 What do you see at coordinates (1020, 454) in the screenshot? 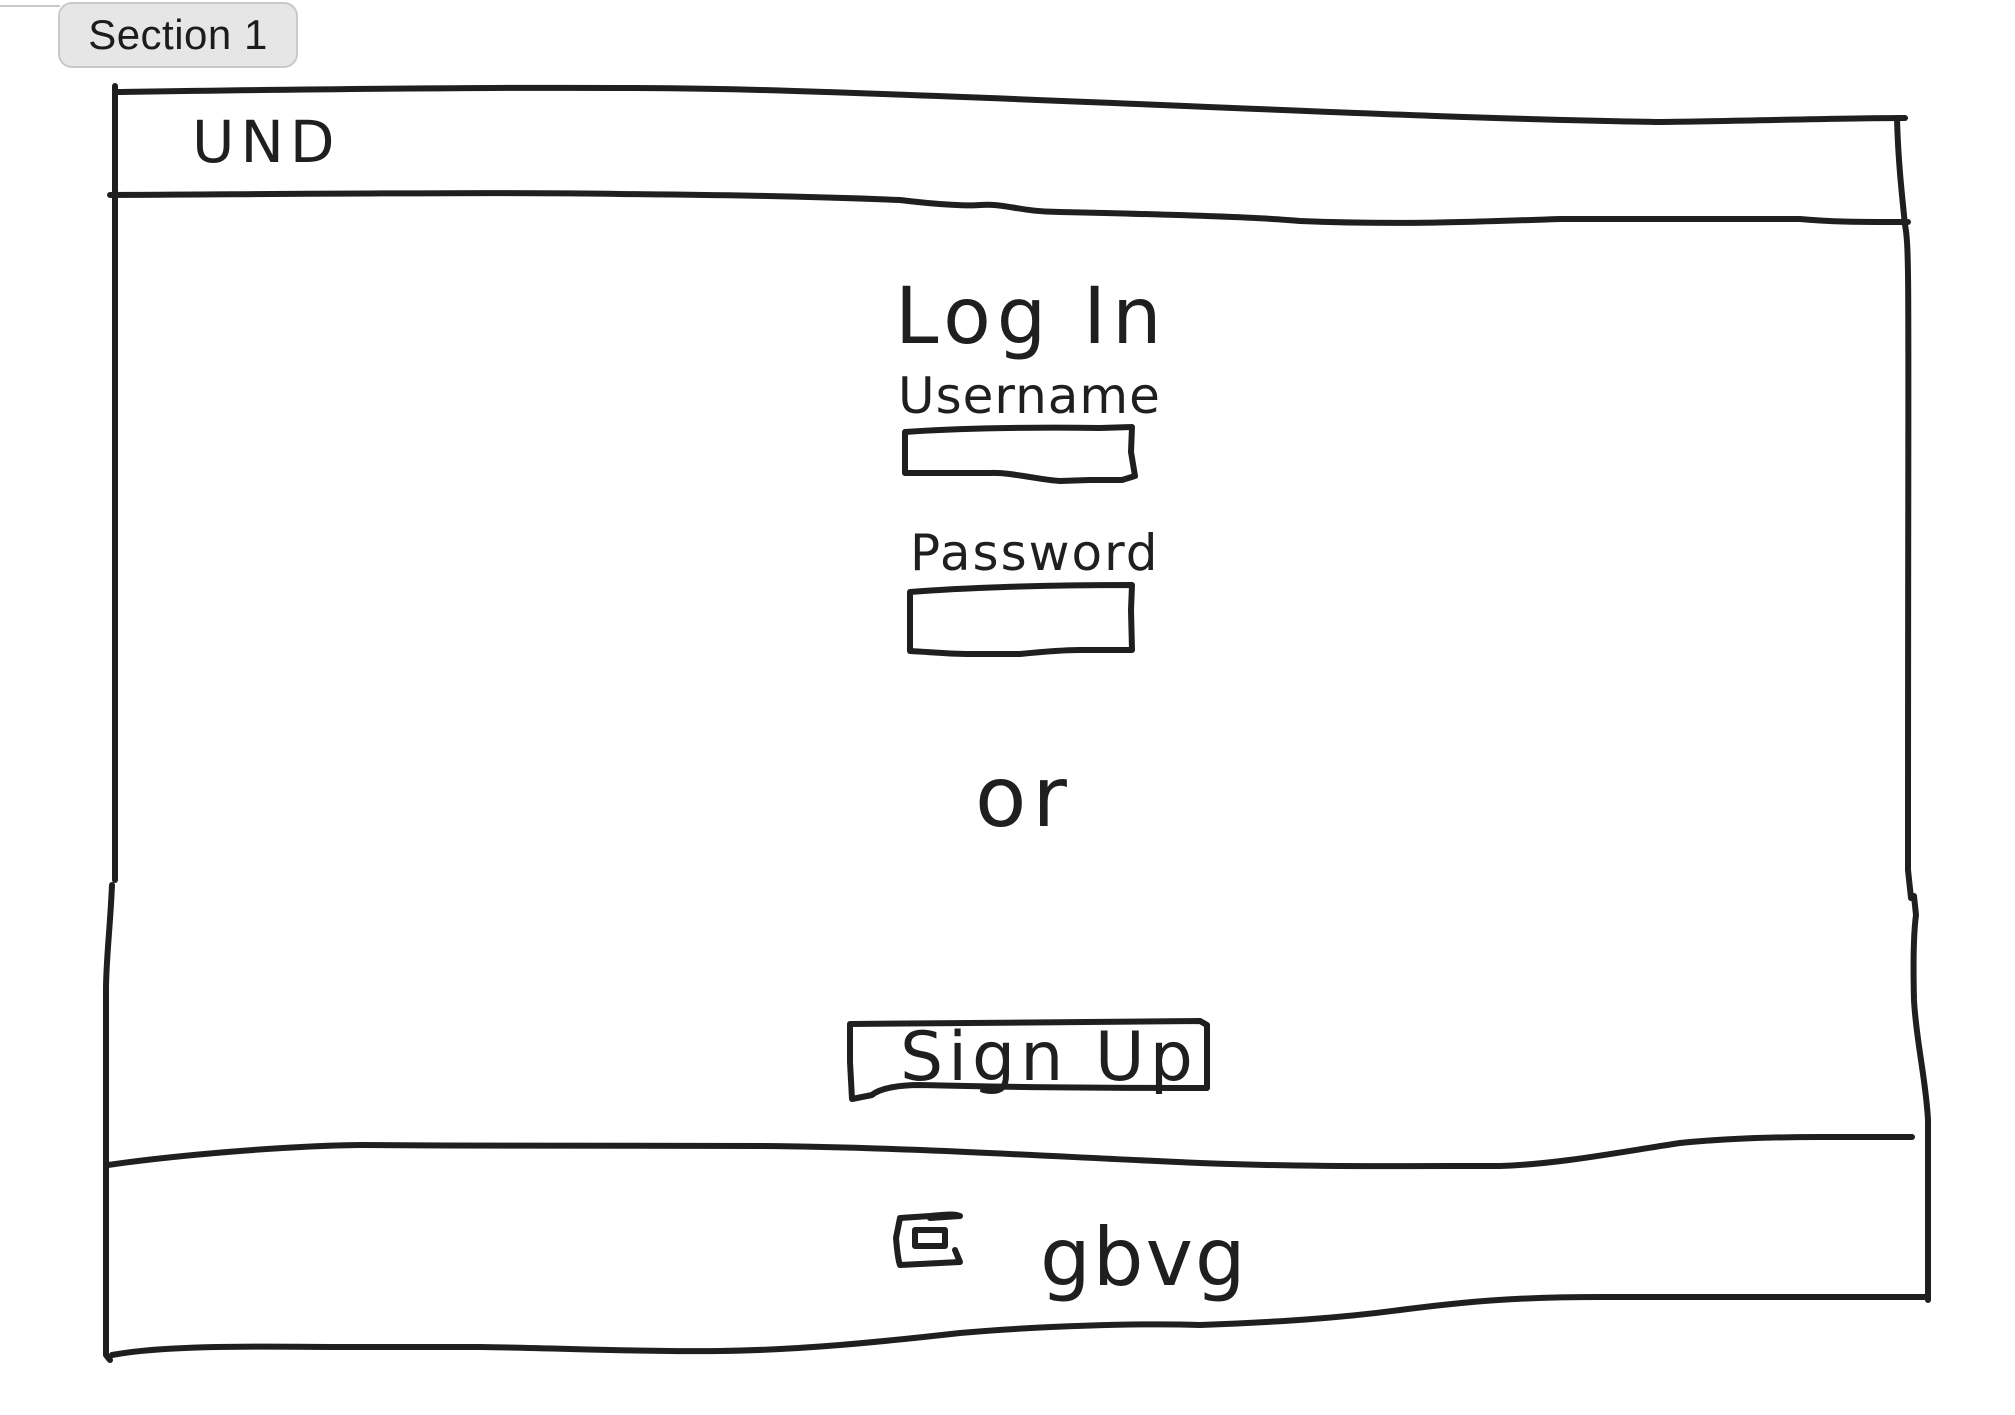
I see `username-input` at bounding box center [1020, 454].